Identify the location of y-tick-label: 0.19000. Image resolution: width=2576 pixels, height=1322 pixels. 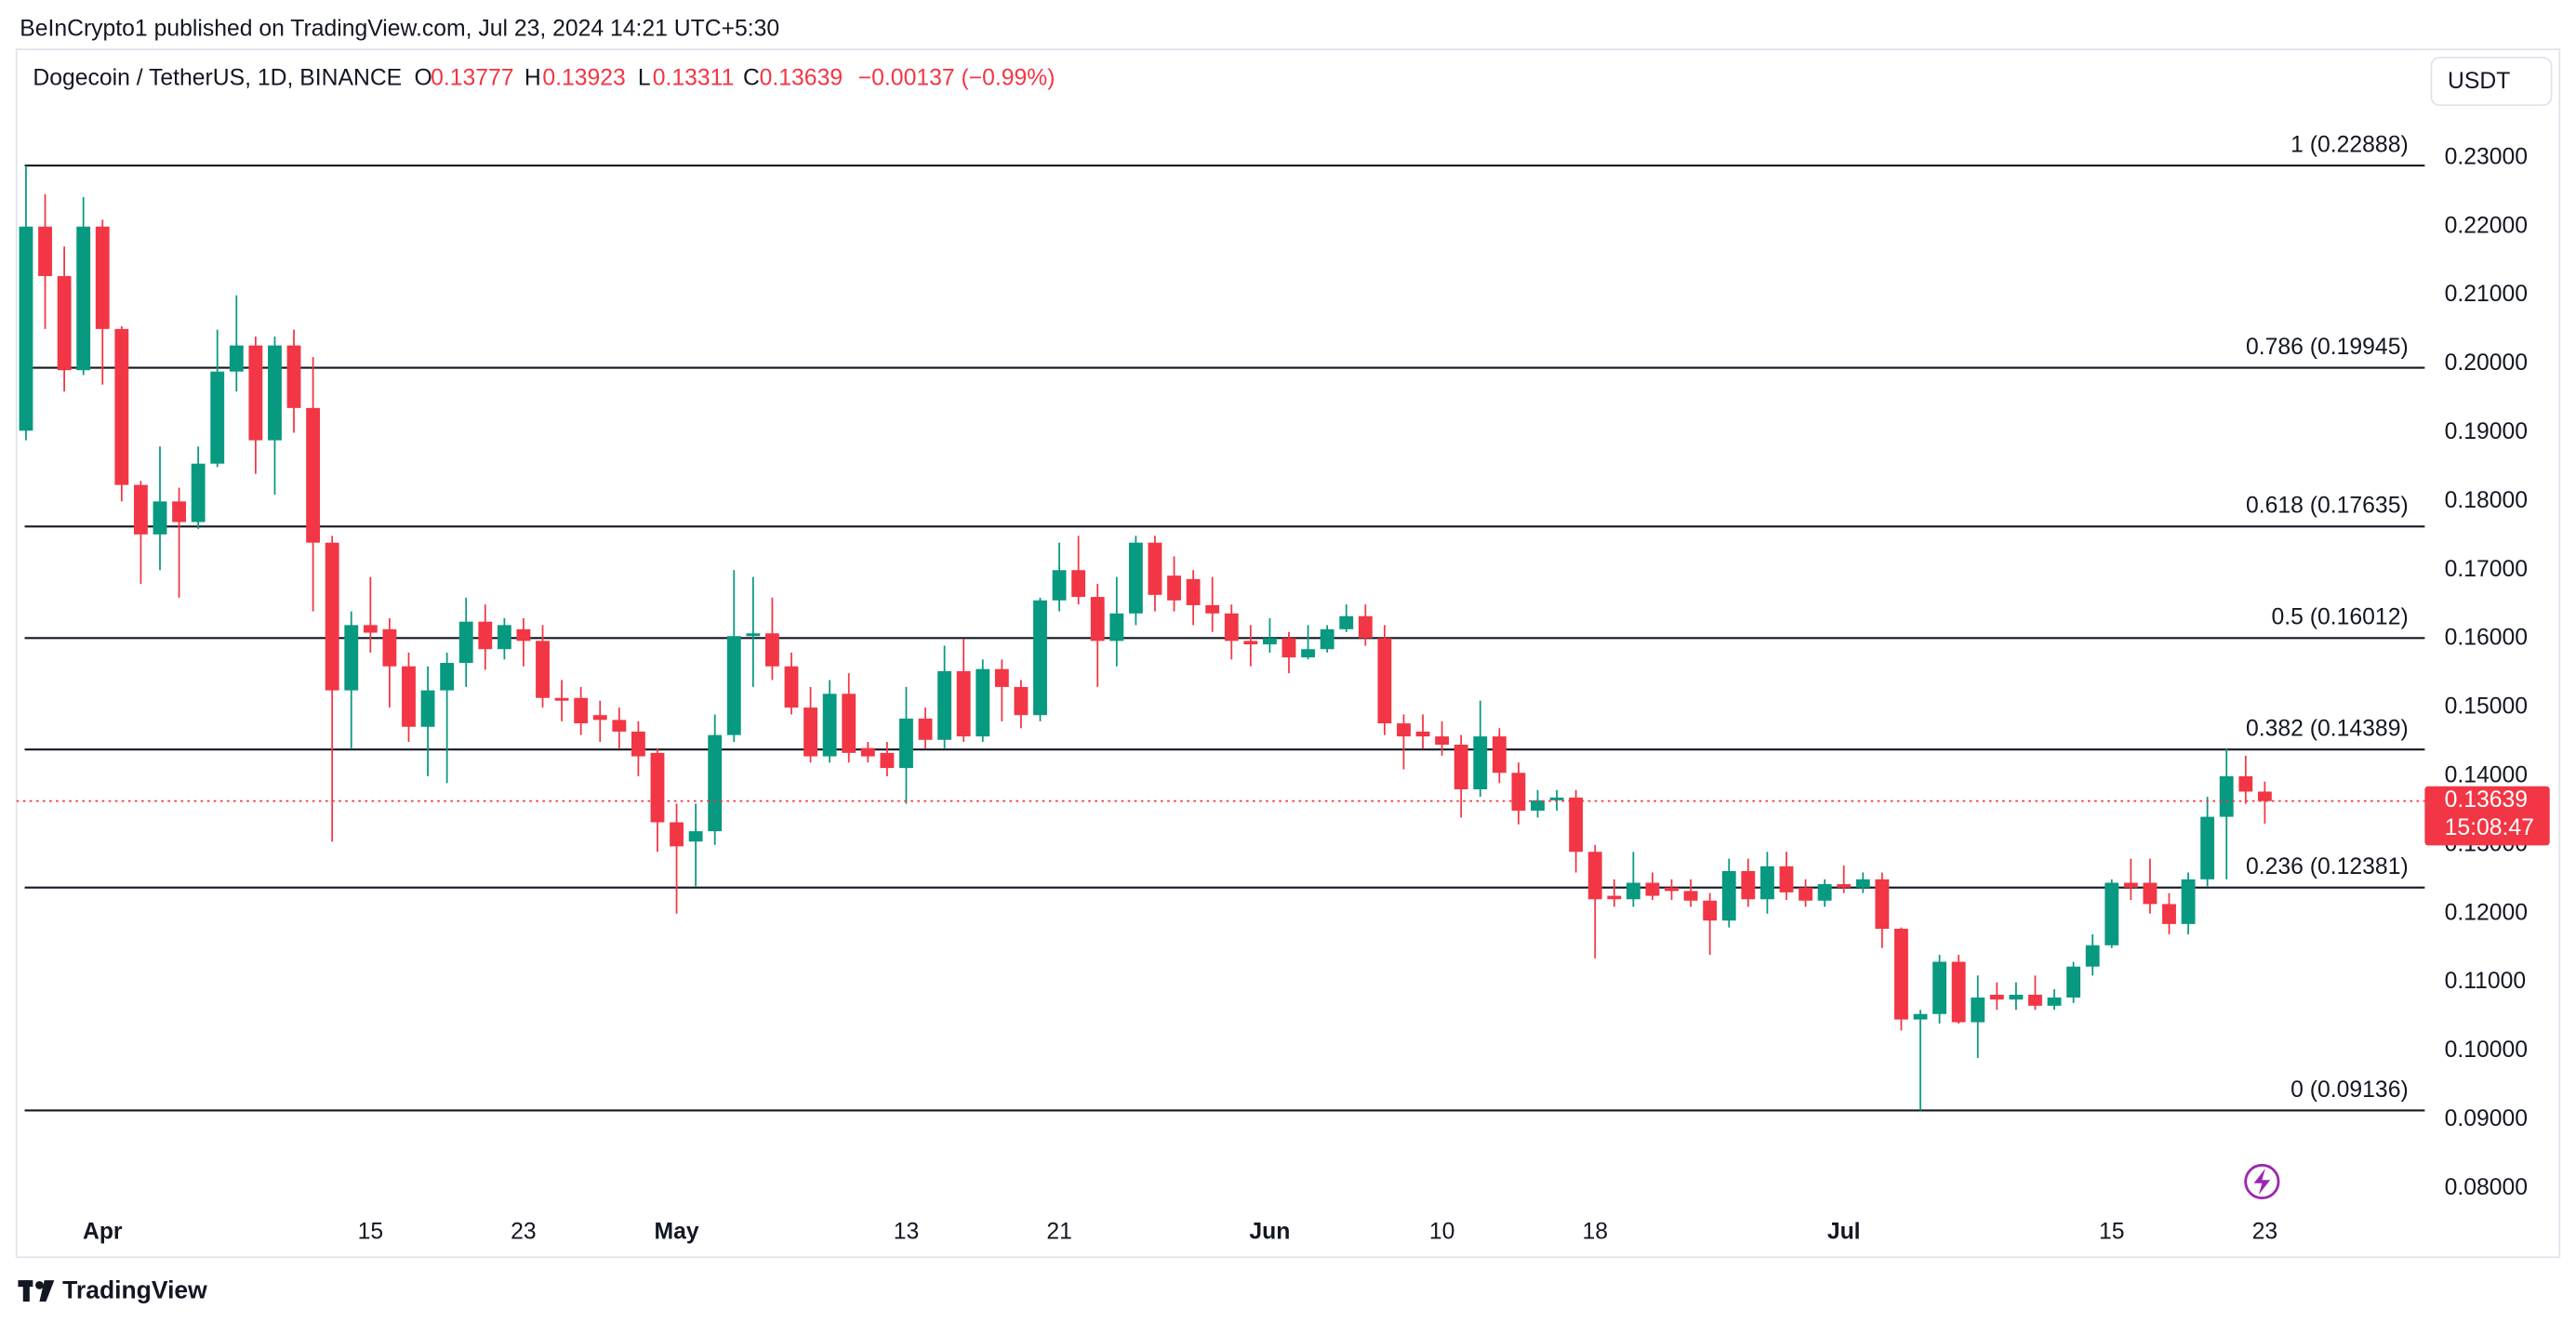
(2486, 432).